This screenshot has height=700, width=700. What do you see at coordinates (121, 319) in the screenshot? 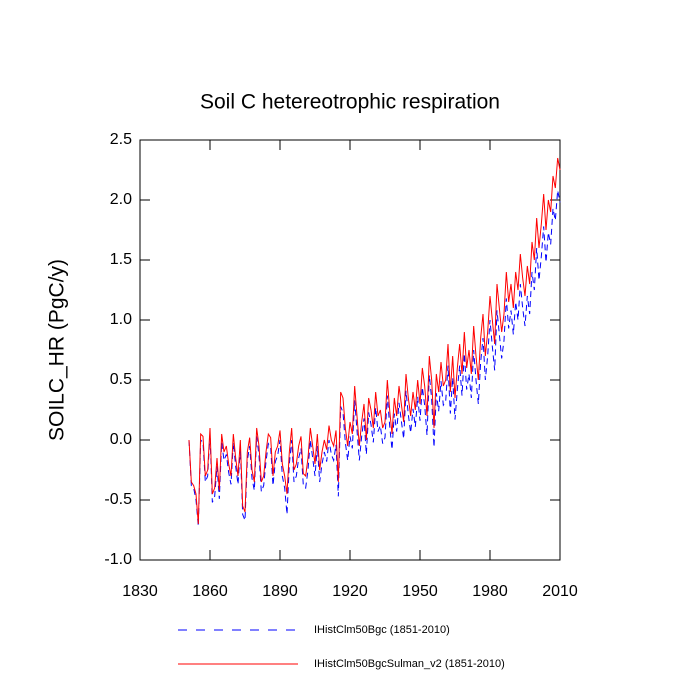
I see `y-tick-label: 1.0` at bounding box center [121, 319].